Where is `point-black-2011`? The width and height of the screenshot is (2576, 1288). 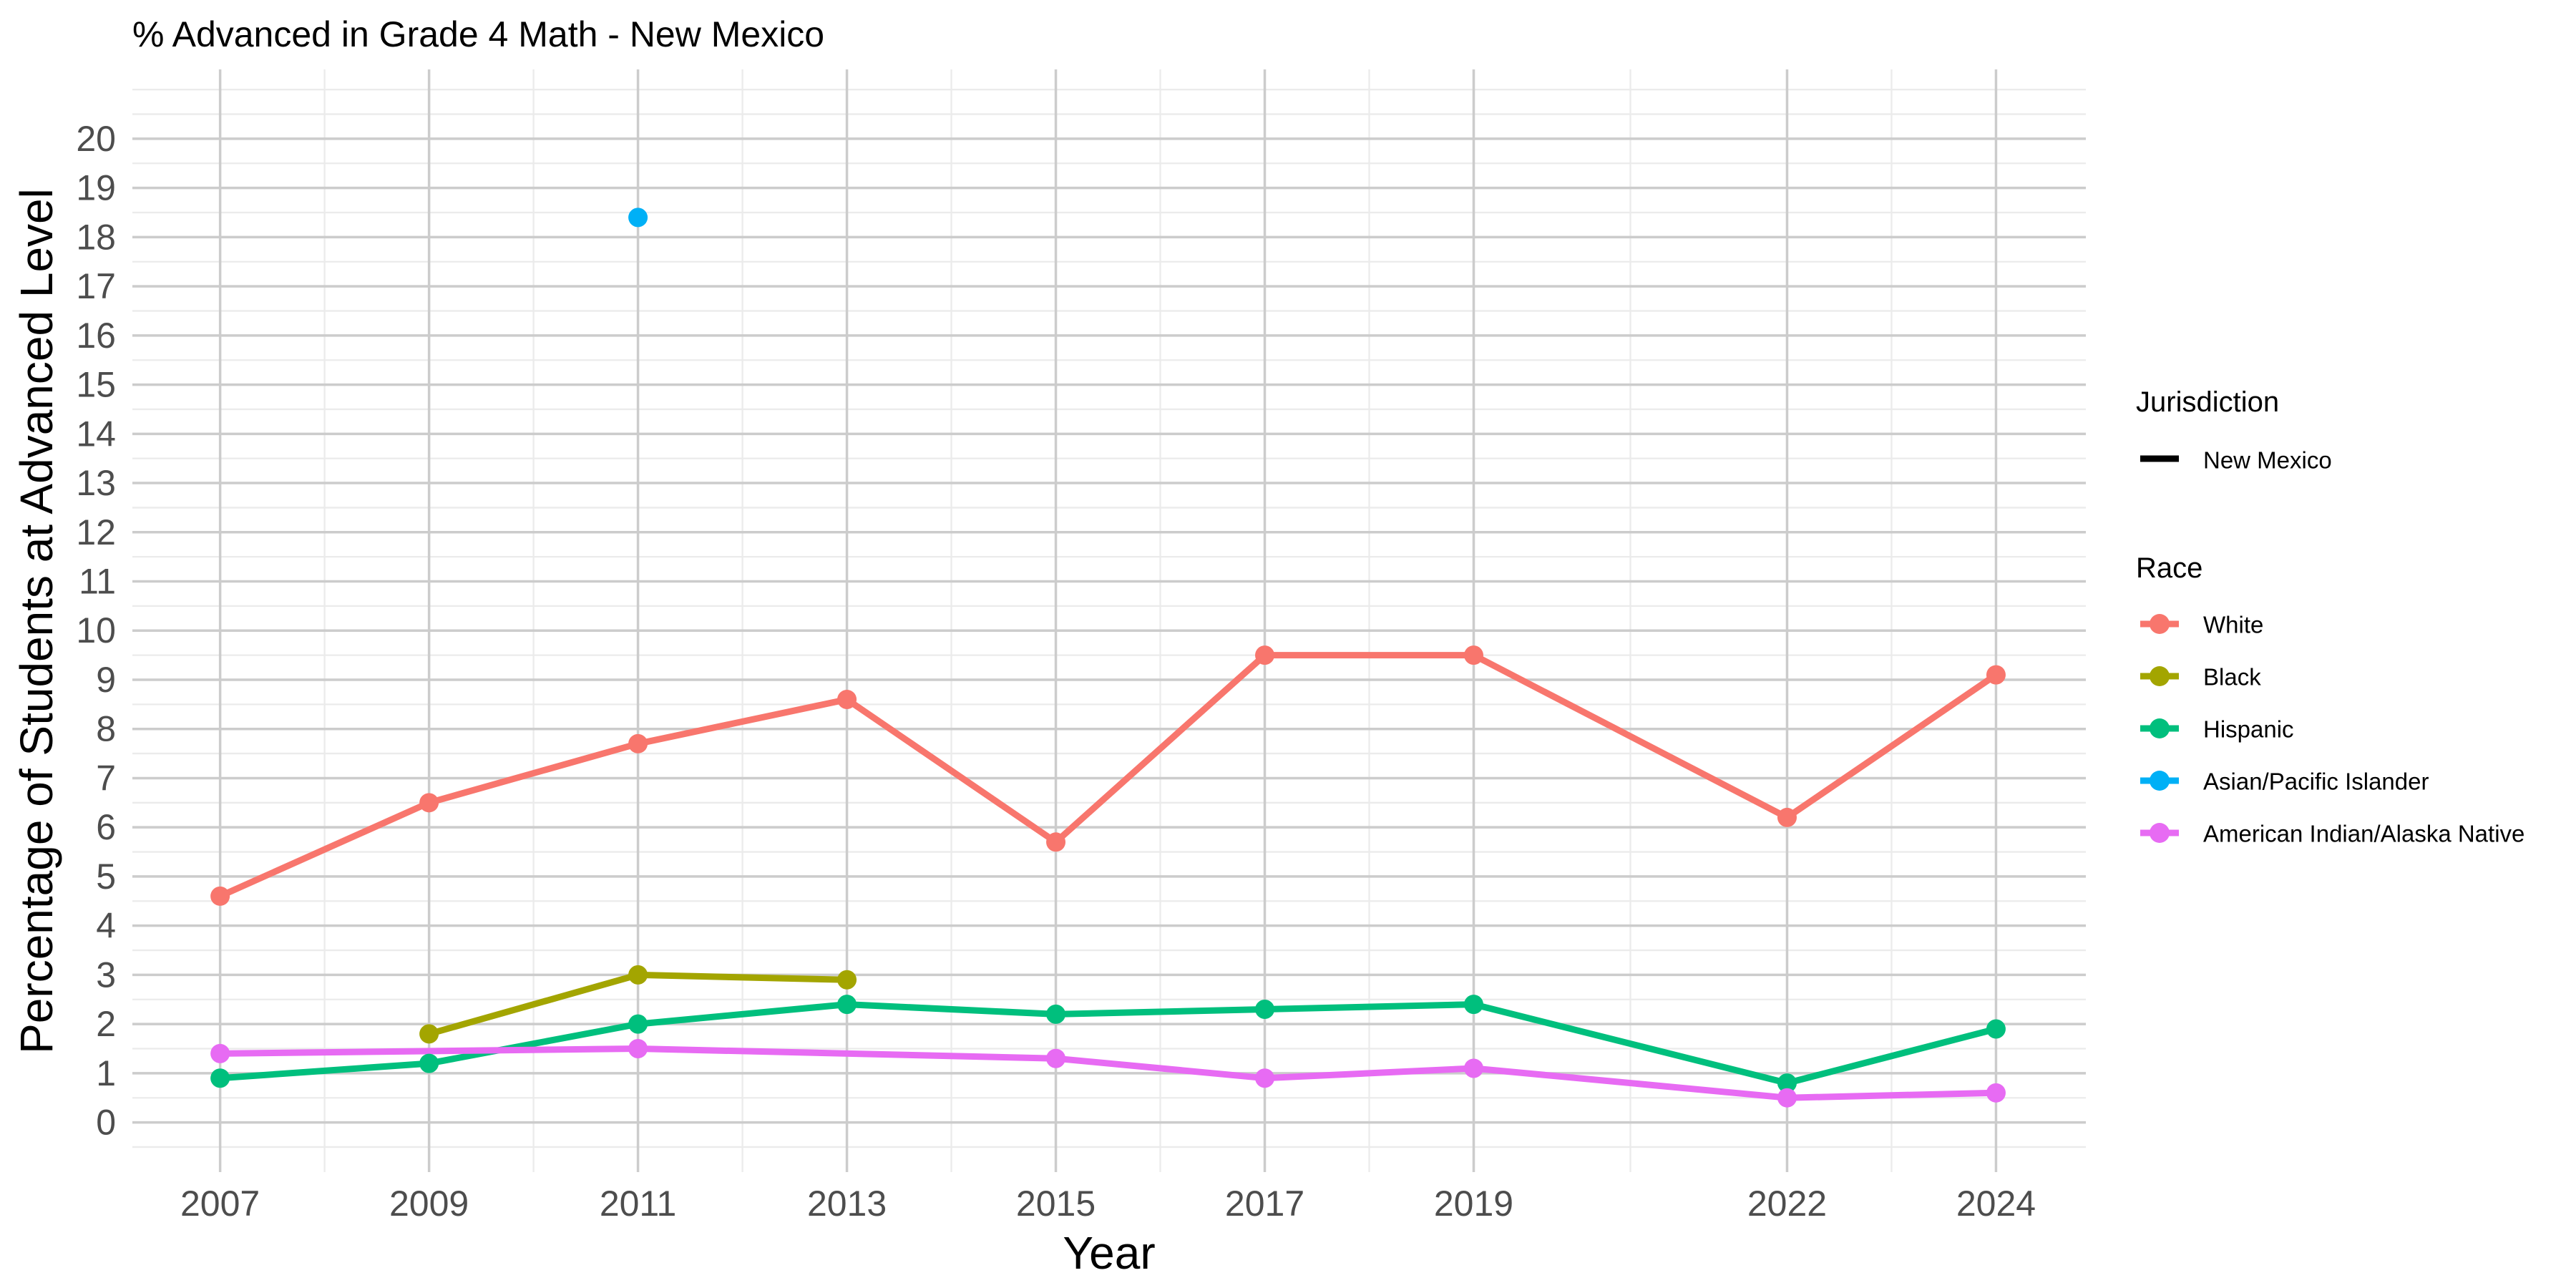 point-black-2011 is located at coordinates (638, 975).